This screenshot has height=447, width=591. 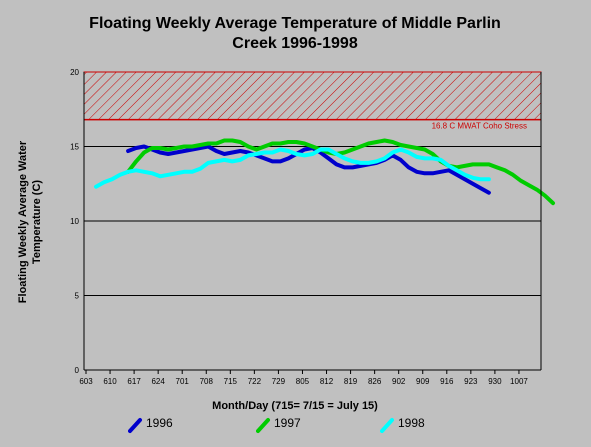 I want to click on x-tick-label-805: 805, so click(x=303, y=381).